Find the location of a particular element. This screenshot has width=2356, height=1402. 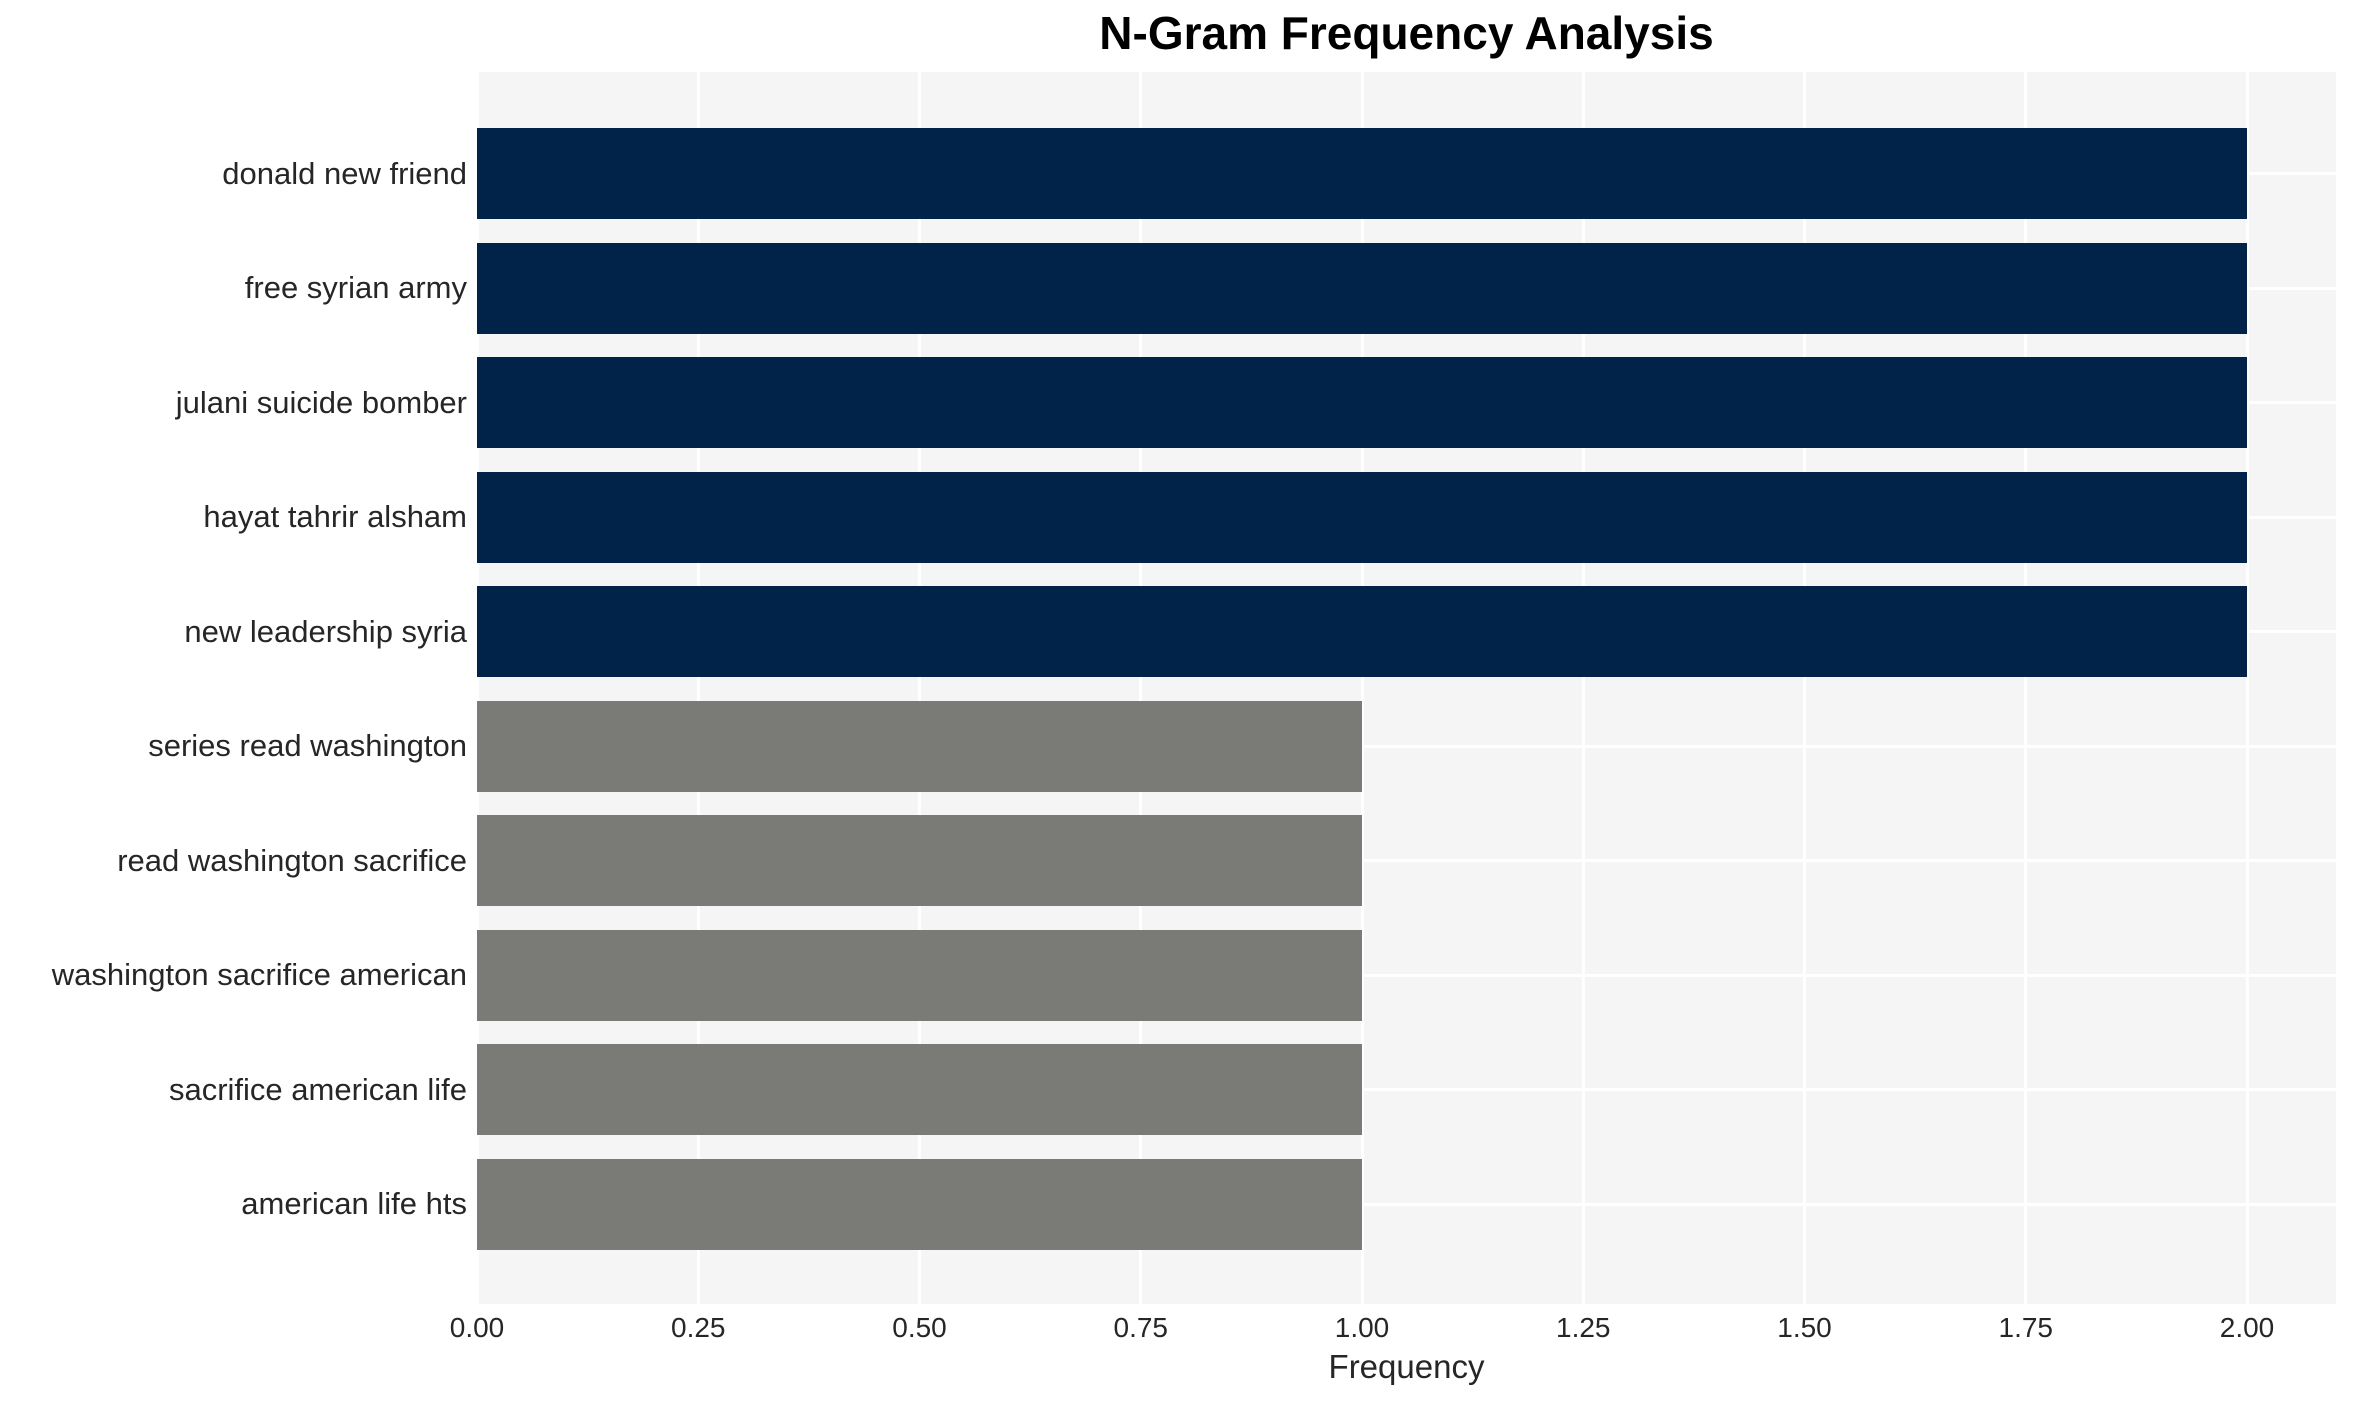

x-tick-label: 1.75 is located at coordinates (2026, 1327).